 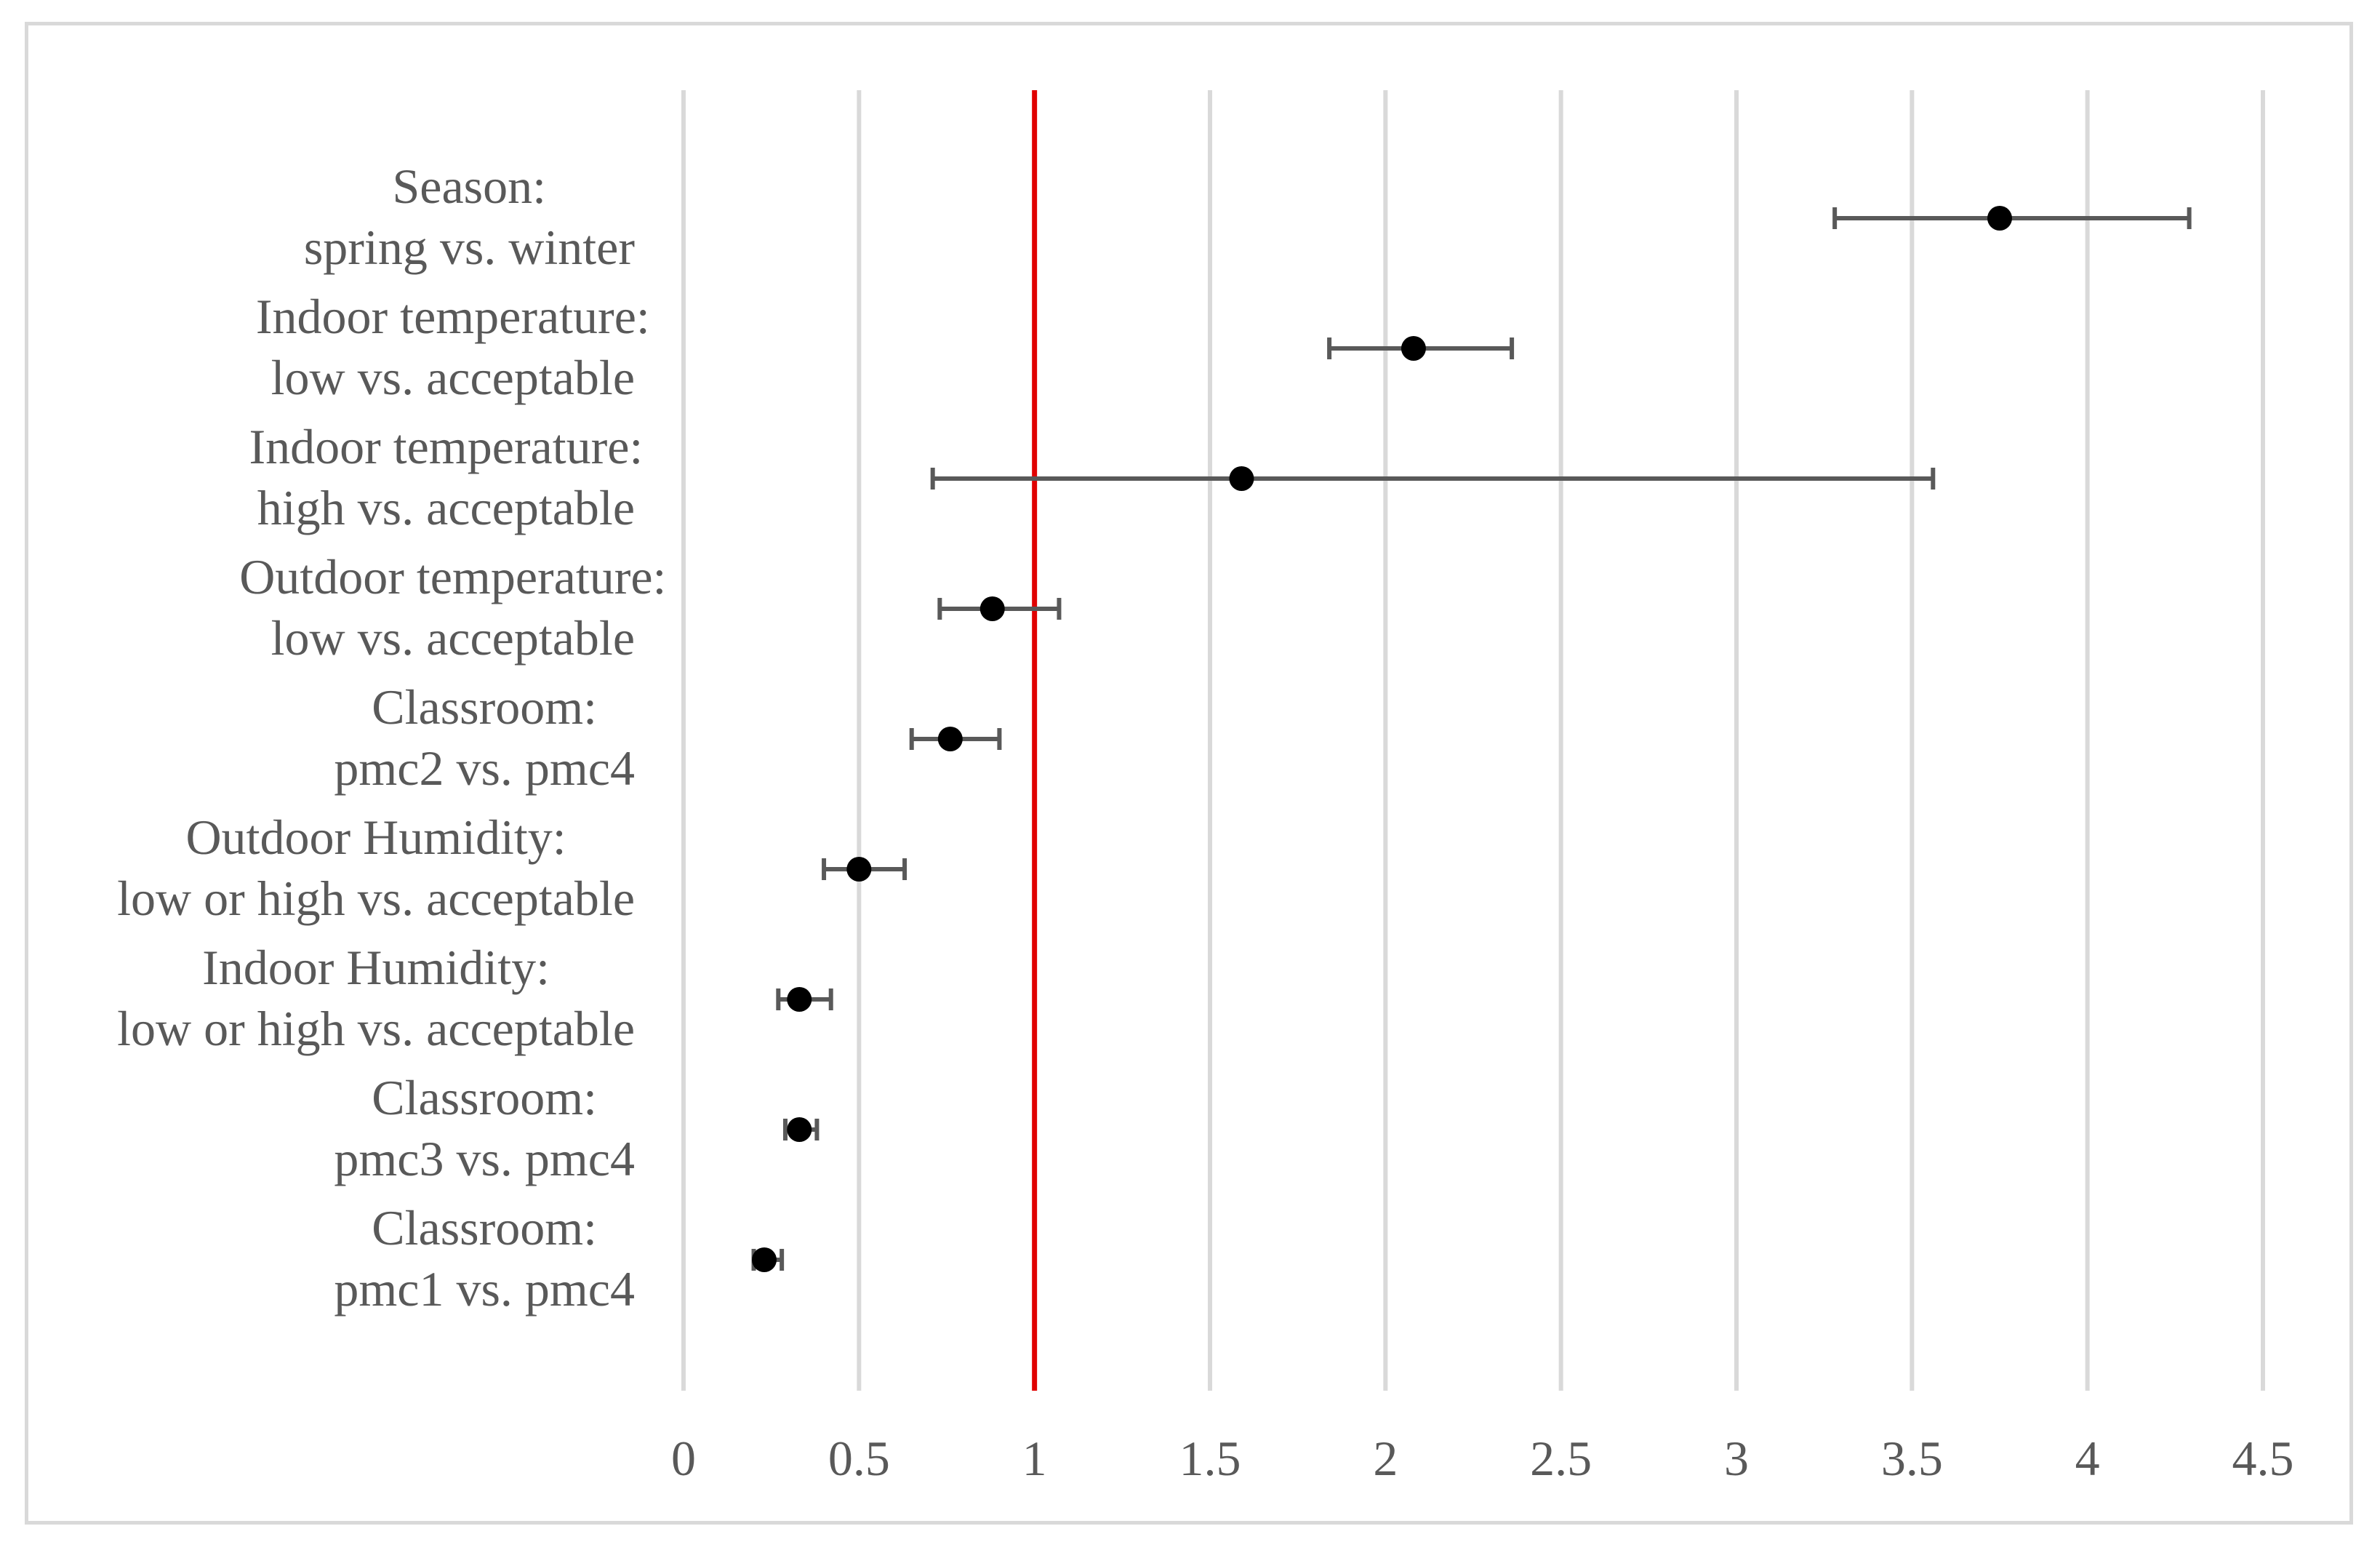 I want to click on x-axis-tick-labels: 0 0.5 1 1.5 2 2.5 3 3.5 4 4.5, so click(x=1482, y=1458).